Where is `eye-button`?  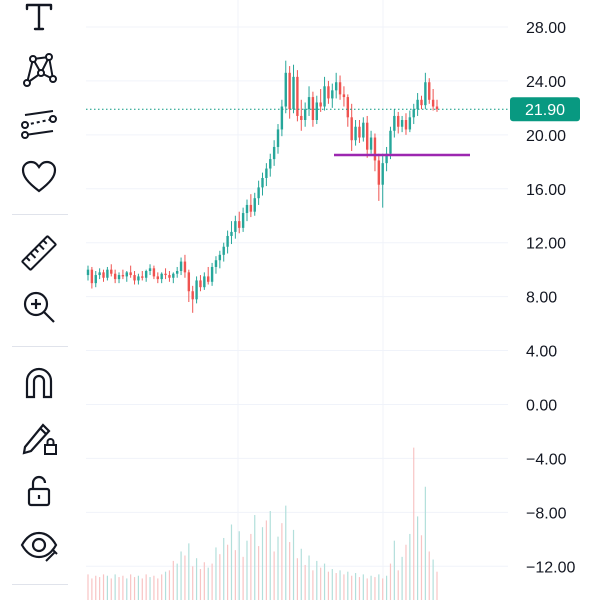 eye-button is located at coordinates (39, 545).